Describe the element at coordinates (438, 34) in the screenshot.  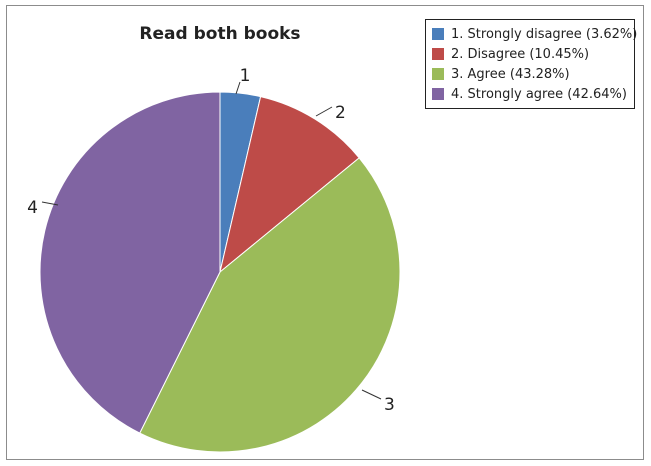
I see `legend-swatch-strongly-disagree` at that location.